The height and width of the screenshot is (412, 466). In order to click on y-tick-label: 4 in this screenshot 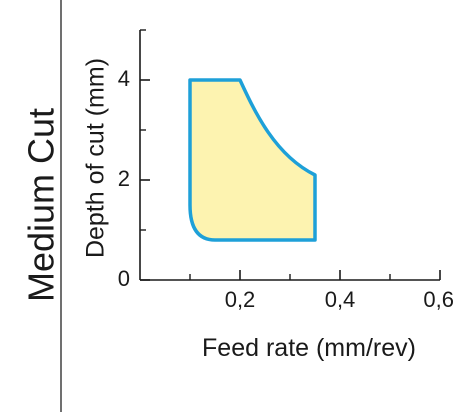, I will do `click(124, 78)`.